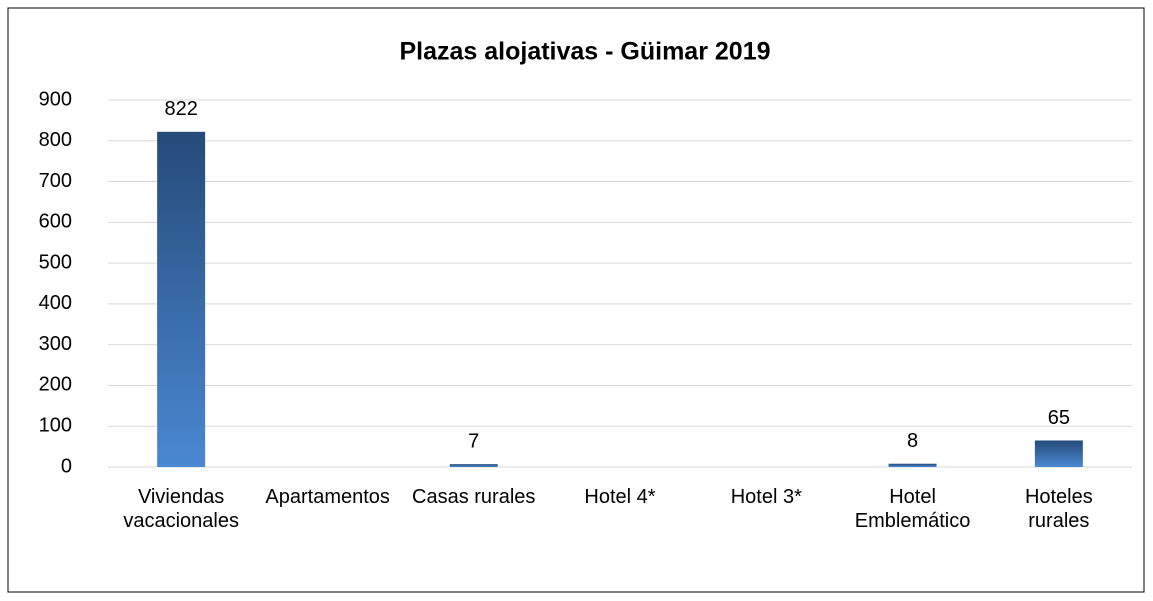 The height and width of the screenshot is (601, 1153). Describe the element at coordinates (55, 344) in the screenshot. I see `y-tick-label: 300` at that location.